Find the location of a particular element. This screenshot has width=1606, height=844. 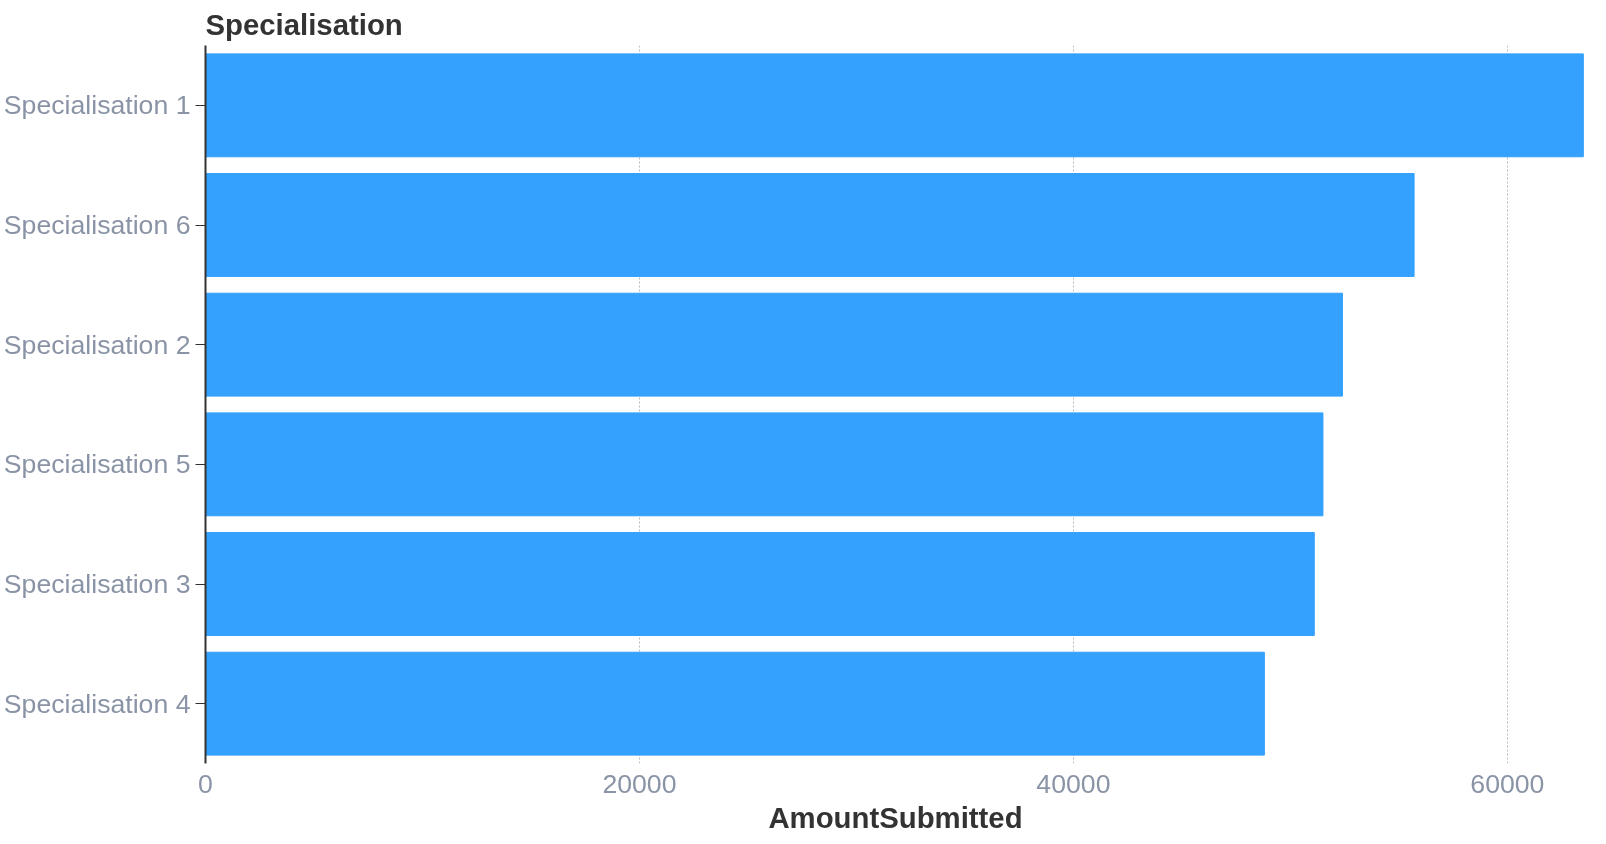

y-tick-label: Specialisation 5 is located at coordinates (97, 464).